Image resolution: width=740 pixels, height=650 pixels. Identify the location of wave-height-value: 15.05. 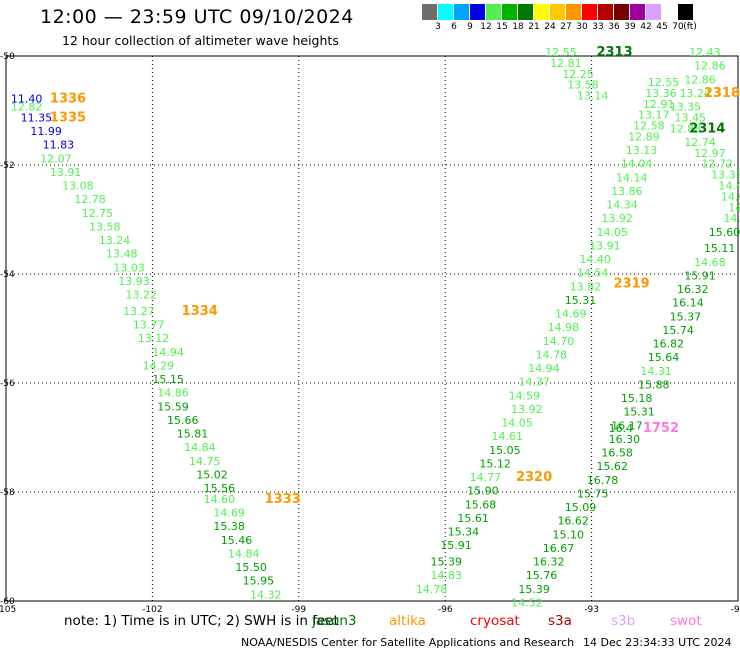
(505, 450).